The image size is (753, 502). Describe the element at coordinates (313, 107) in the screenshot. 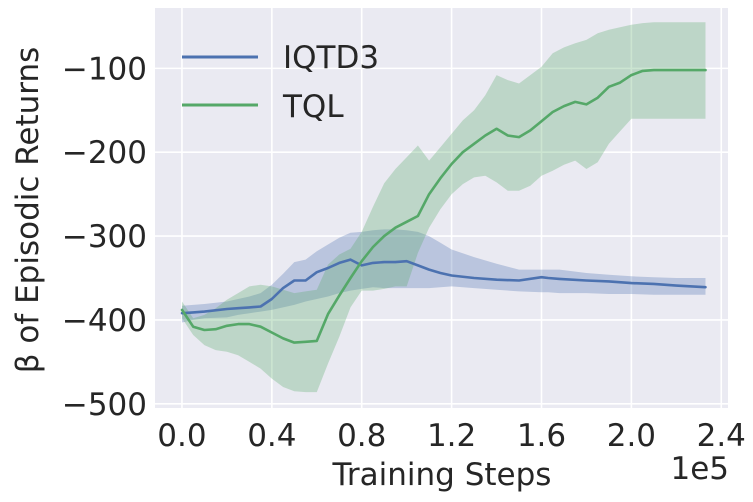

I see `legend-label-tql: TQL` at that location.